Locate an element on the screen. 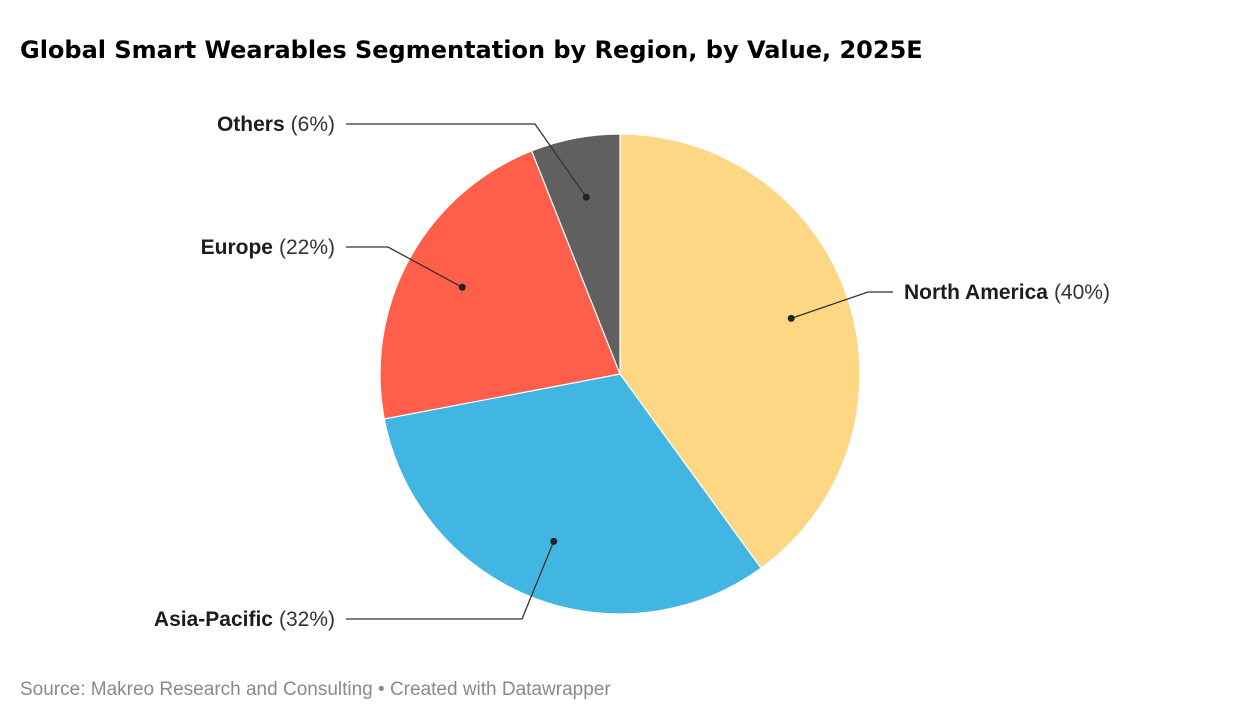 The image size is (1240, 724). slice-percent: (32%) is located at coordinates (307, 619).